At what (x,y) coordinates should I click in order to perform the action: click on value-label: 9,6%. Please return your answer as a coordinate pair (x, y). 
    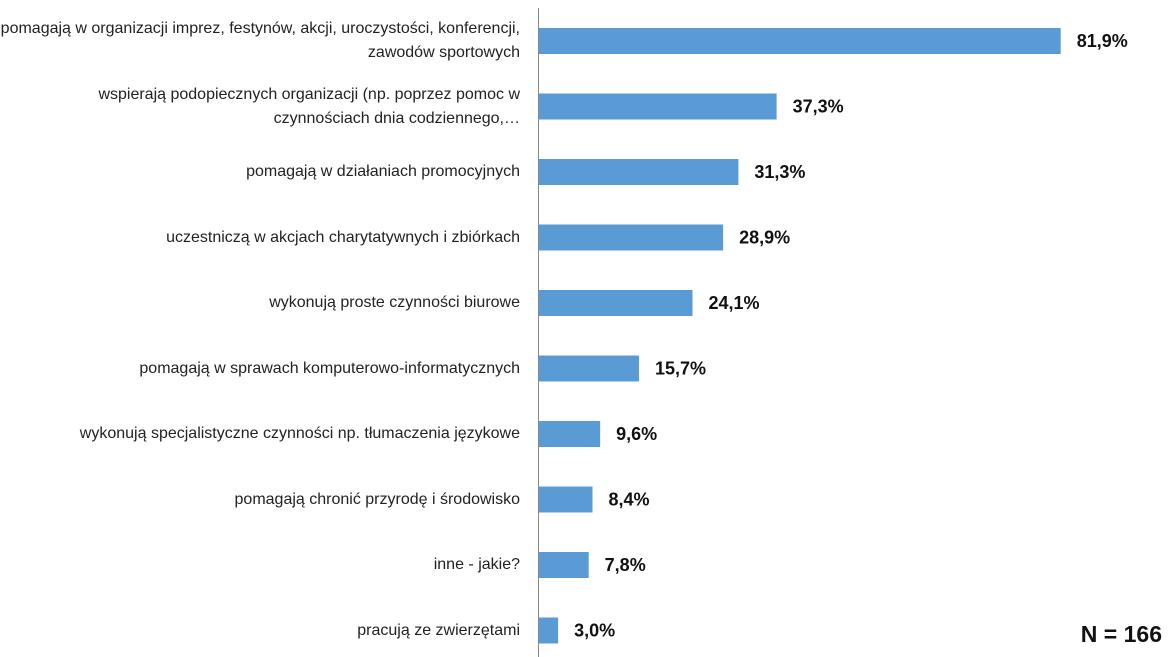
    Looking at the image, I should click on (636, 434).